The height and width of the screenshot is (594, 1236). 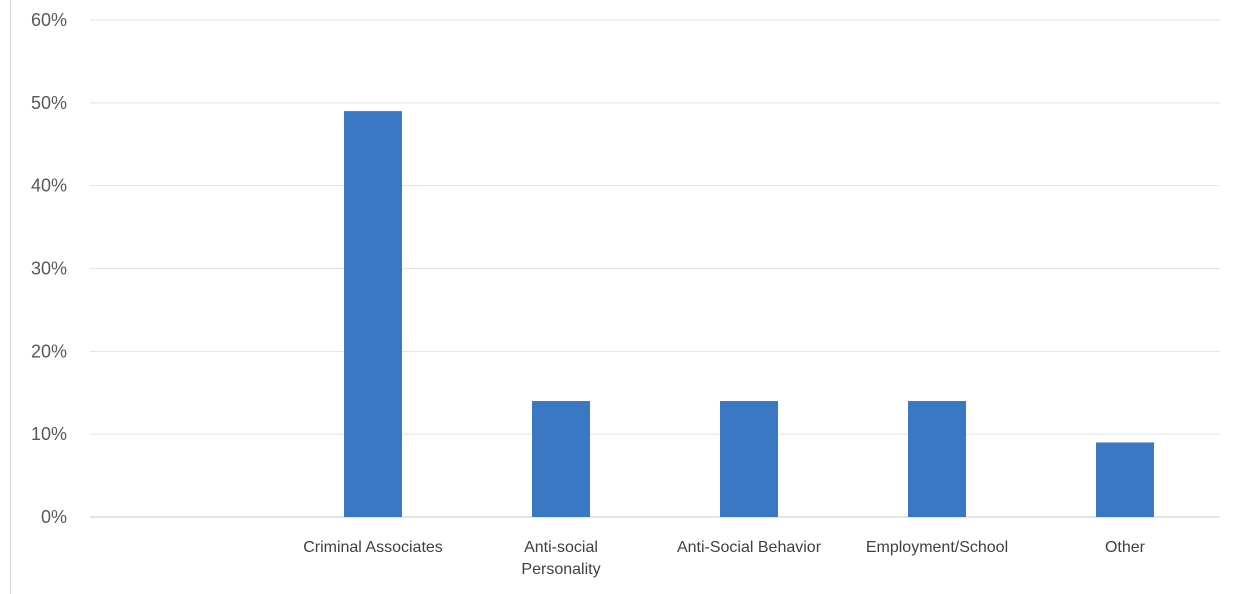 I want to click on page-edge-line, so click(x=10, y=297).